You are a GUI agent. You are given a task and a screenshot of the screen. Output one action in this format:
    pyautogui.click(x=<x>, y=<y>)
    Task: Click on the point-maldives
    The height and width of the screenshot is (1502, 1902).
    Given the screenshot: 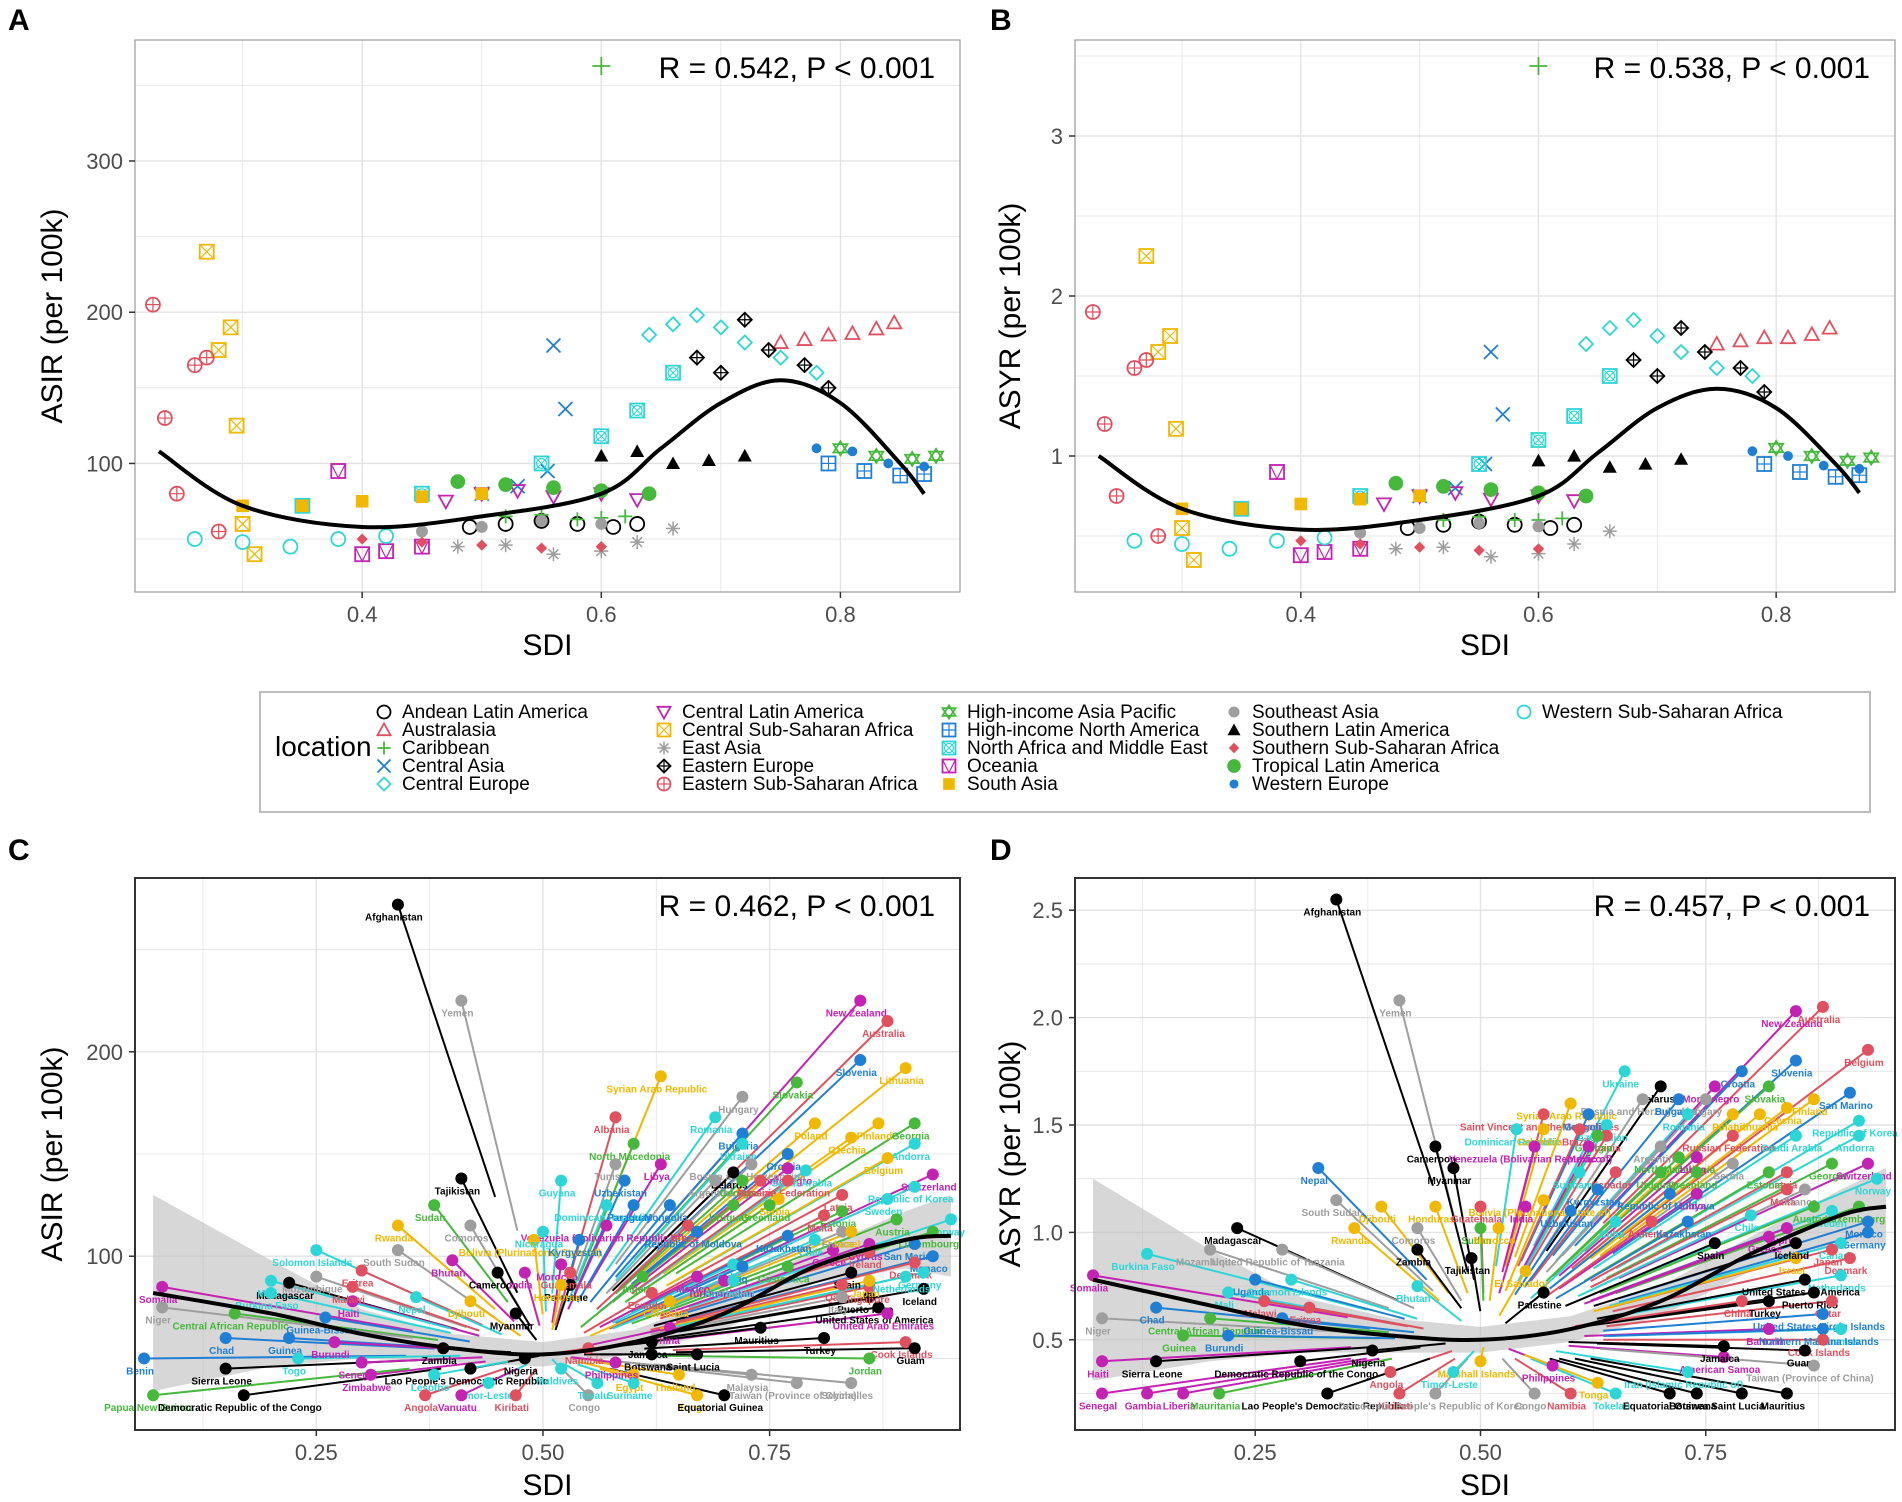 What is the action you would take?
    pyautogui.click(x=561, y=1368)
    